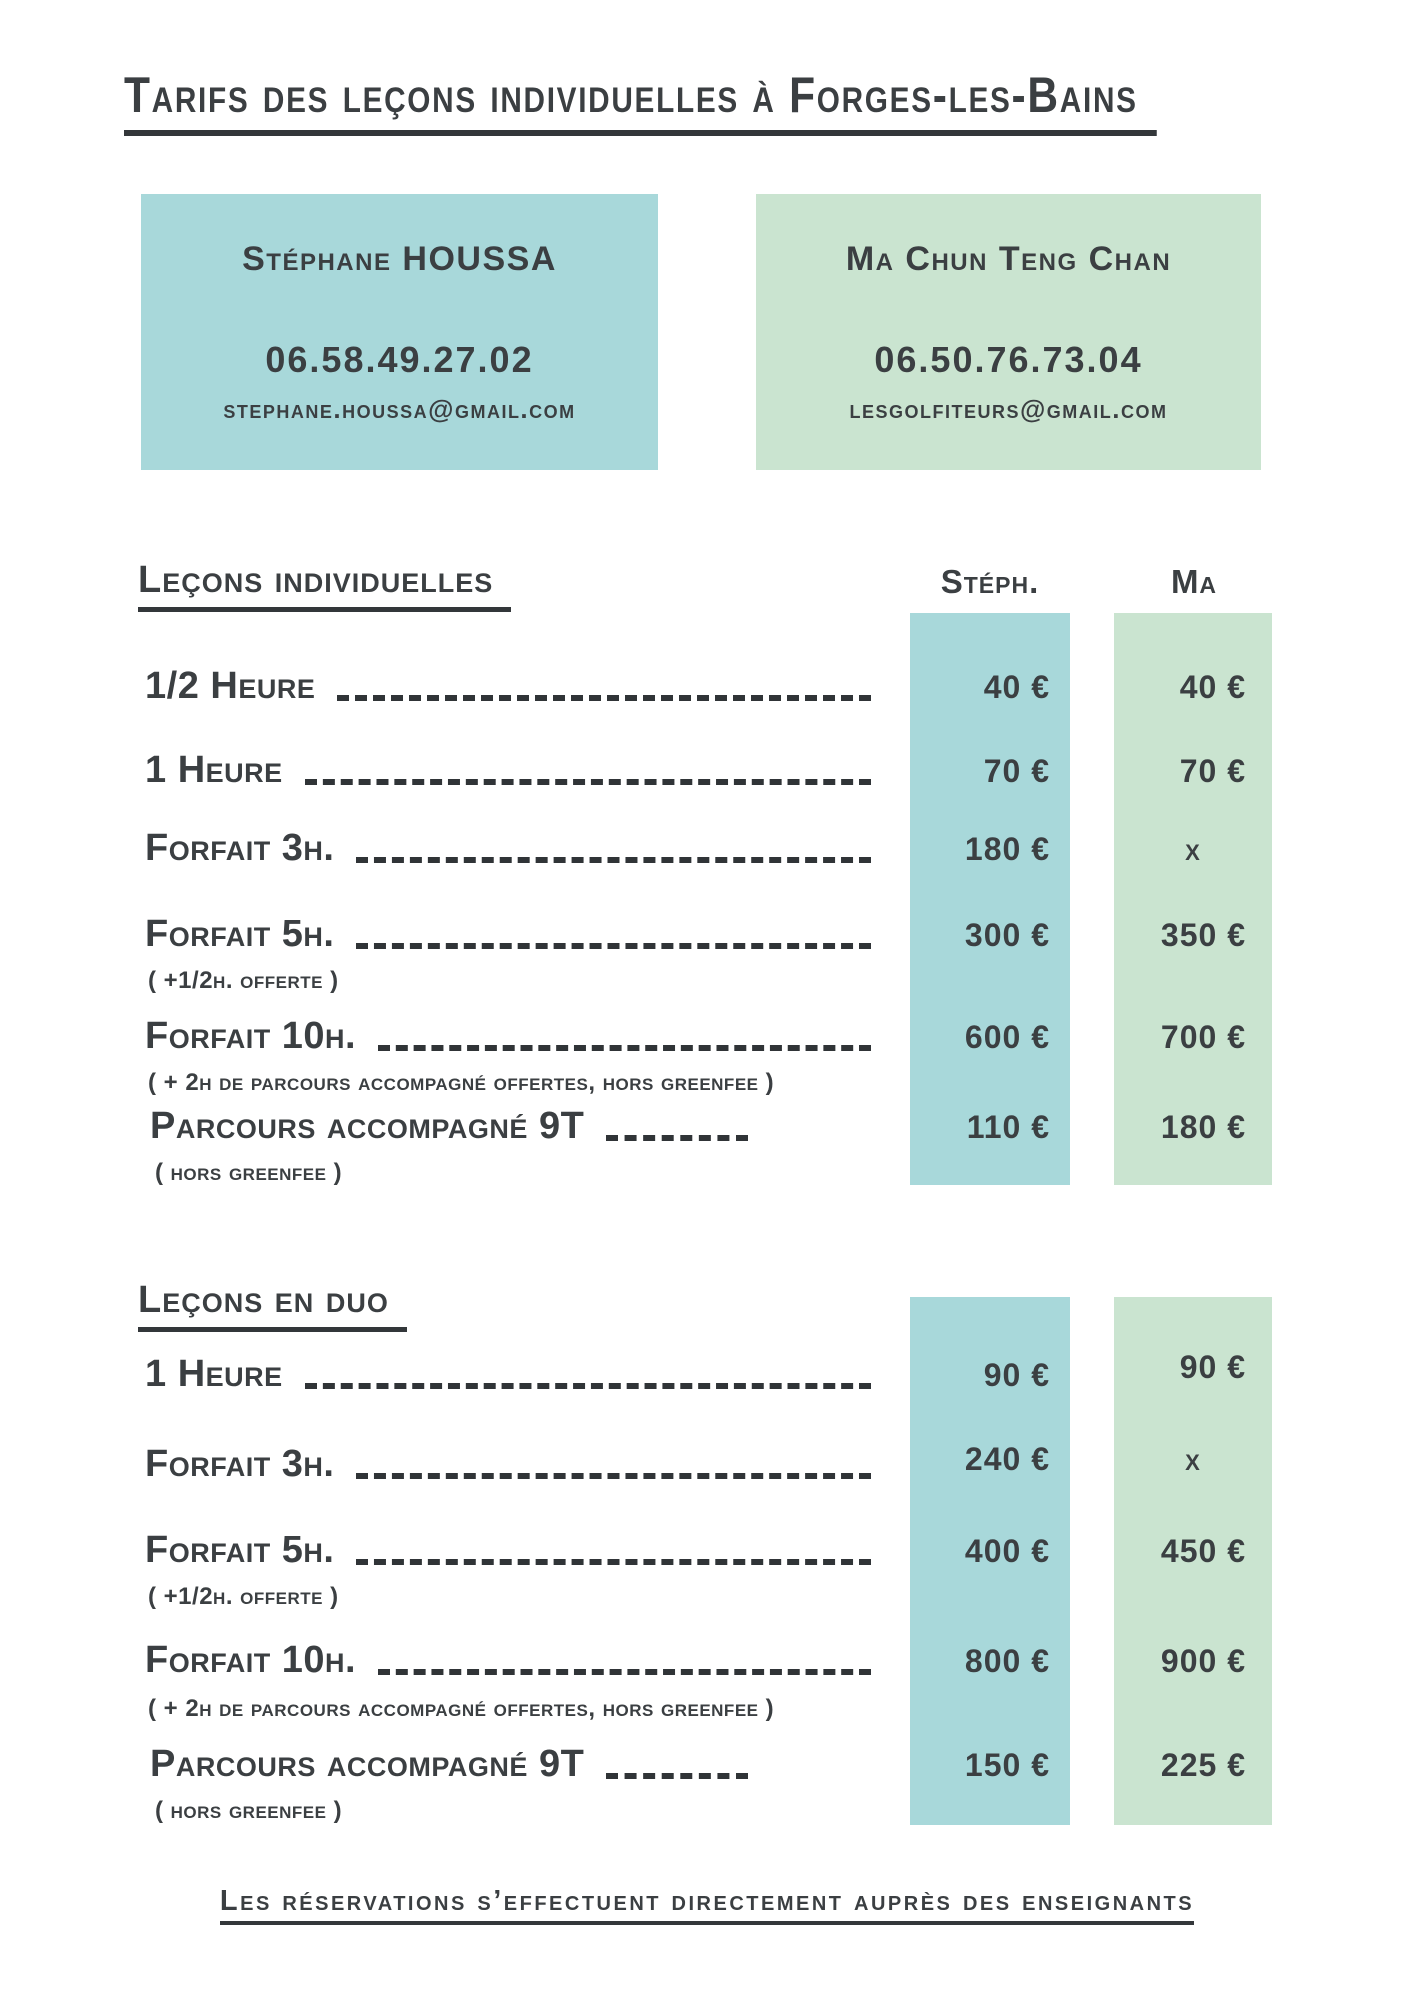 This screenshot has height=2000, width=1414. I want to click on table-row: 1/2 Heure, so click(509, 686).